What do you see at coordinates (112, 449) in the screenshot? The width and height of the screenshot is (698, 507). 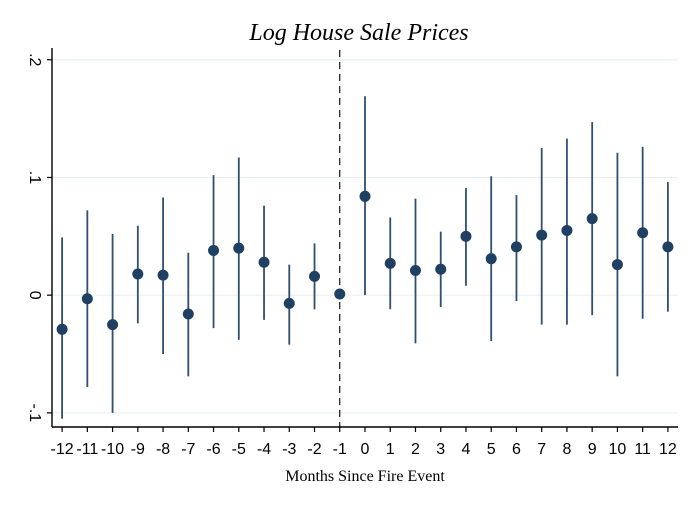 I see `x-tick-label-2: -10` at bounding box center [112, 449].